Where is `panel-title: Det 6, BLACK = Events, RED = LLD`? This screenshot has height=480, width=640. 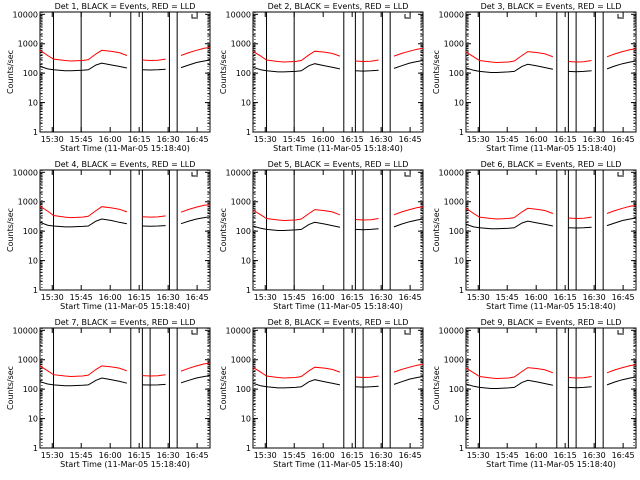 panel-title: Det 6, BLACK = Events, RED = LLD is located at coordinates (551, 164).